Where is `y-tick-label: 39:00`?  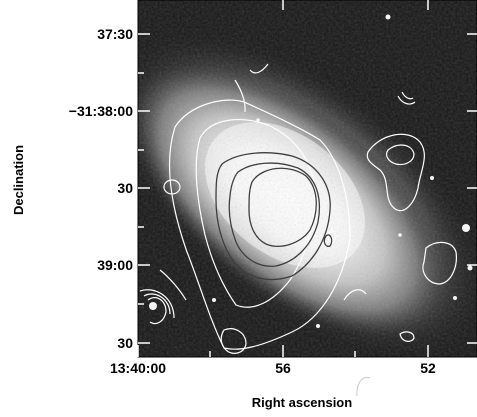 y-tick-label: 39:00 is located at coordinates (115, 265).